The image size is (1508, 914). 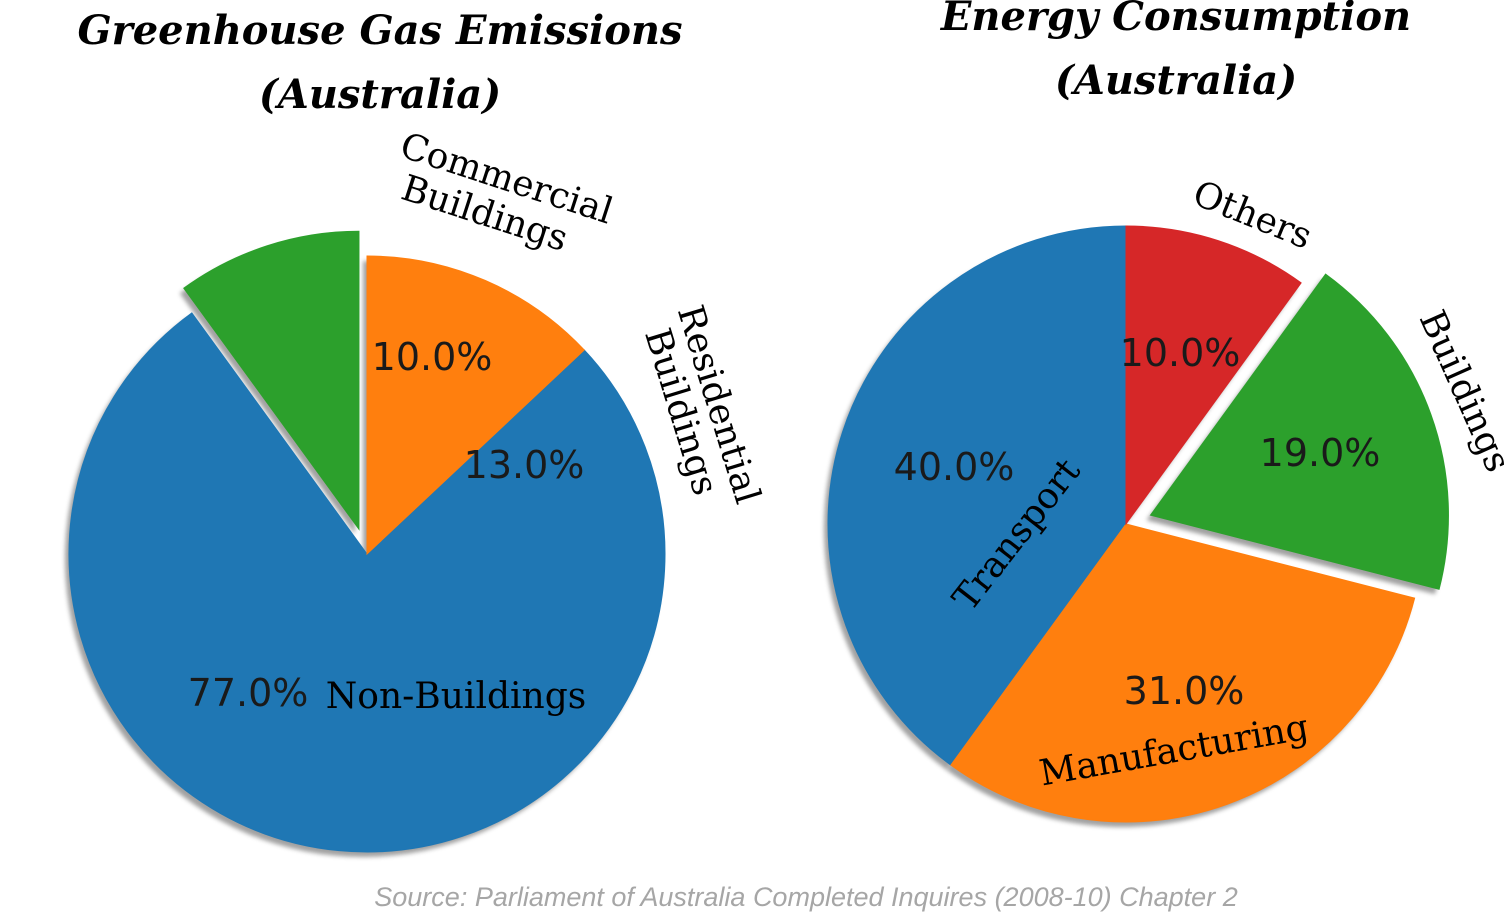 I want to click on slice-manufacturing, so click(x=1183, y=673).